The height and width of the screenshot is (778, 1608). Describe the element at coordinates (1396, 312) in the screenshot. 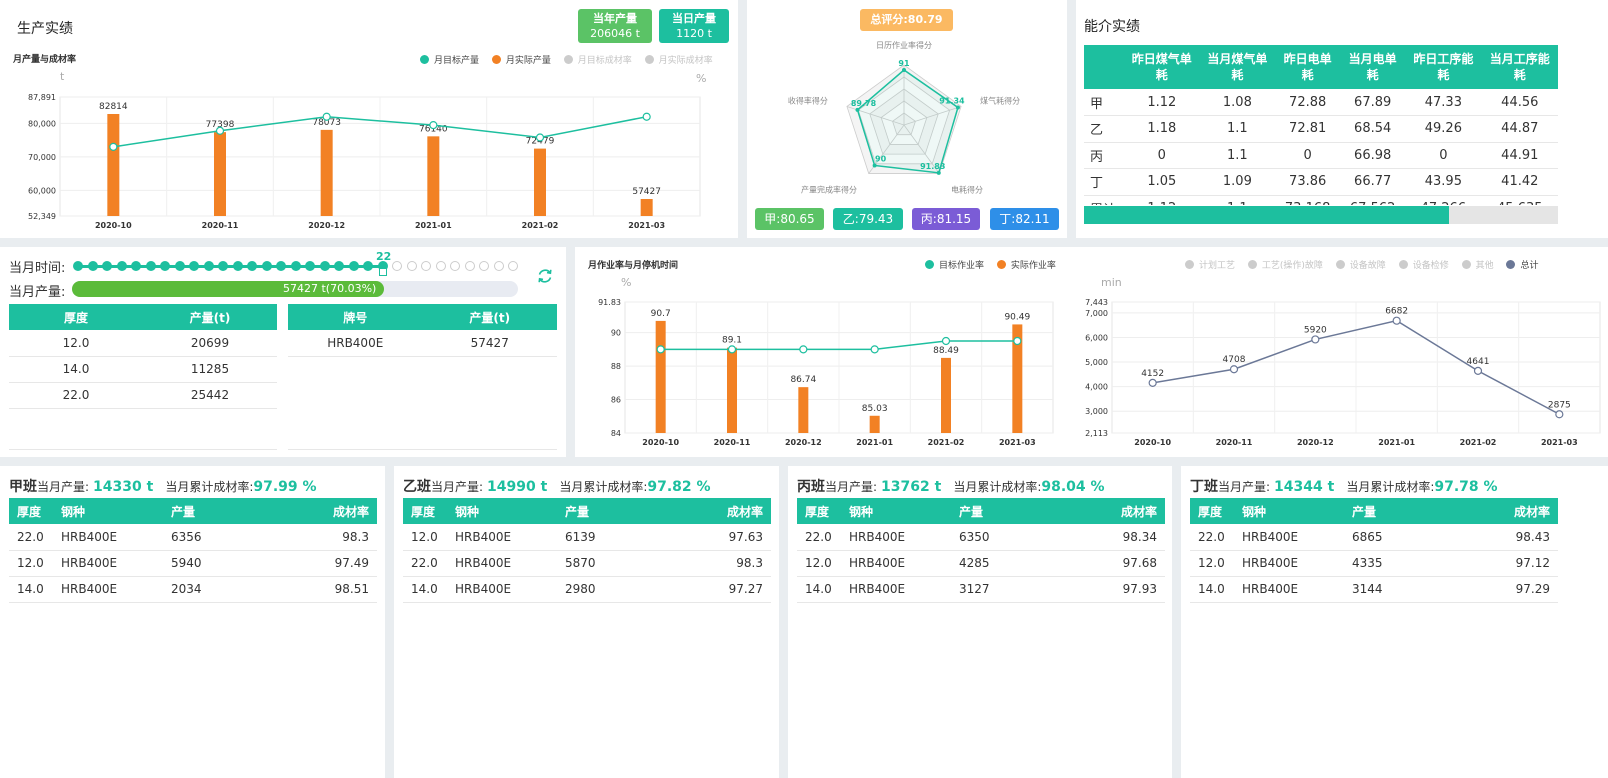

I see `point-value-label: 6682` at that location.